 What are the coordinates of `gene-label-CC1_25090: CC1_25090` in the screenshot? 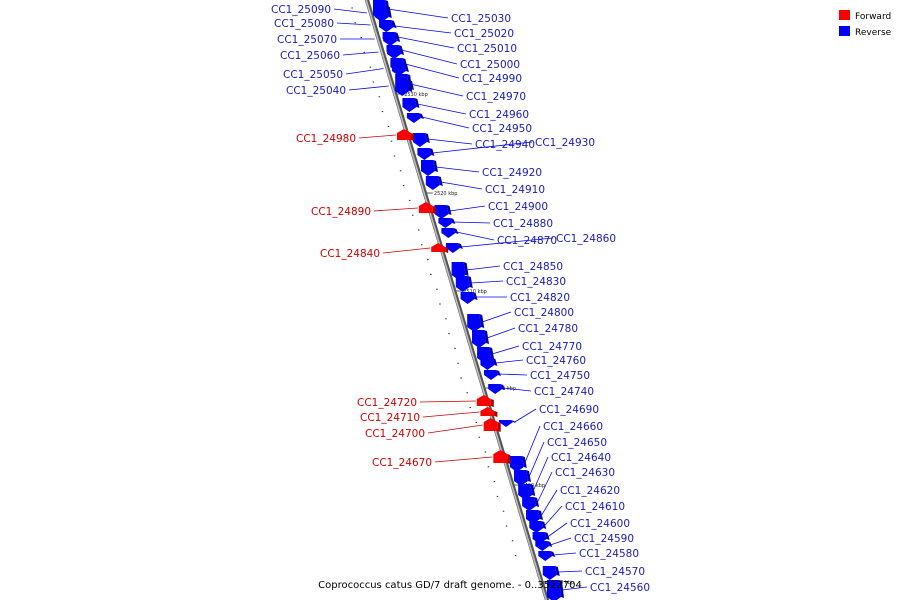 It's located at (301, 10).